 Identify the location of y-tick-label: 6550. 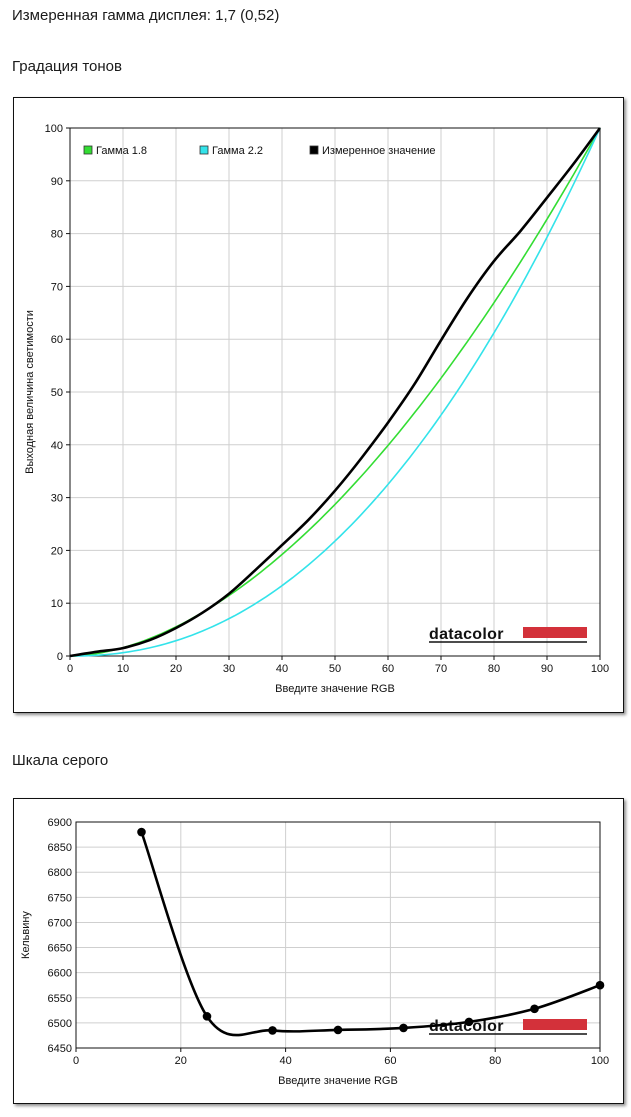
(60, 999).